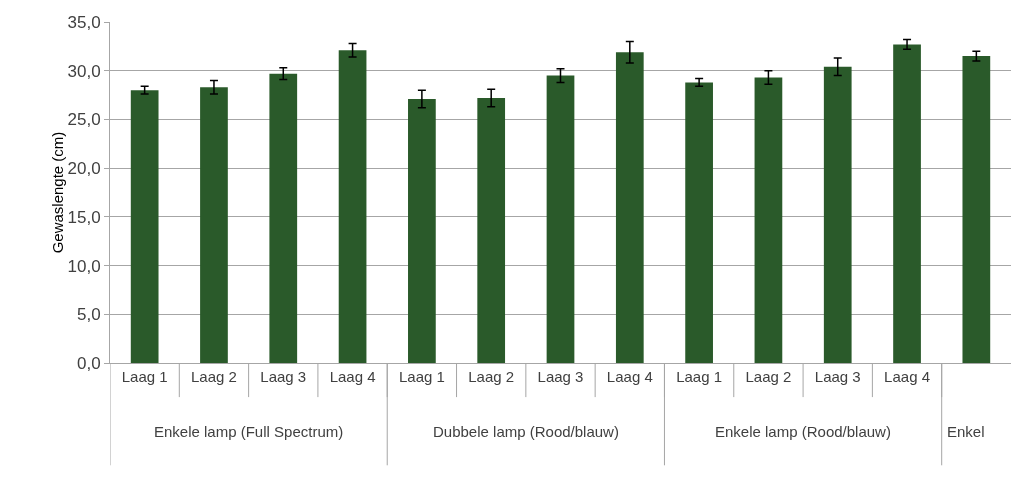  Describe the element at coordinates (84, 120) in the screenshot. I see `y-tick-label: 25,0` at that location.